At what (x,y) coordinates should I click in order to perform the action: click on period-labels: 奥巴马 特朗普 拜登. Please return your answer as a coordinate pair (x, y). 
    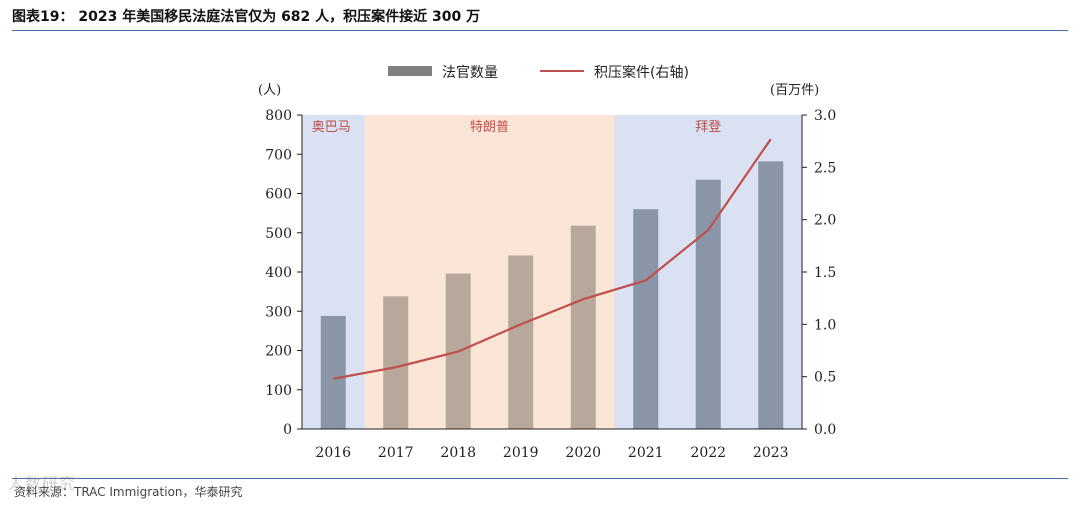
    Looking at the image, I should click on (517, 127).